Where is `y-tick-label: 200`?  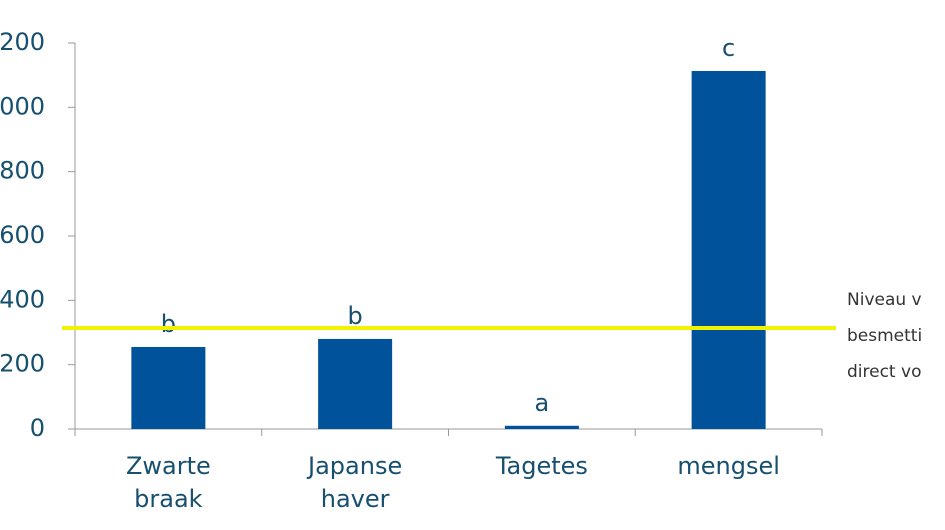
y-tick-label: 200 is located at coordinates (22, 364).